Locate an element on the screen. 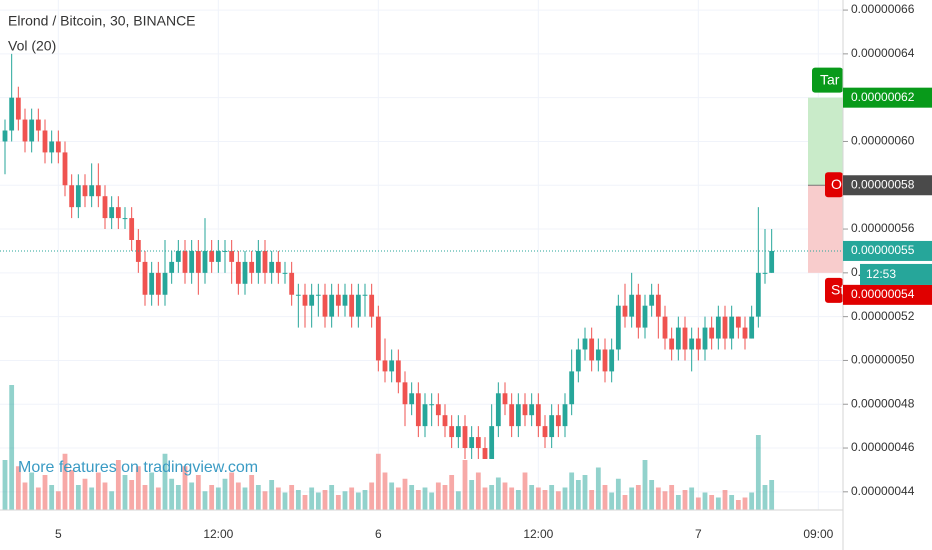 This screenshot has width=932, height=550. chart-title: Elrond / Bitcoin, 30, BINANCE is located at coordinates (102, 21).